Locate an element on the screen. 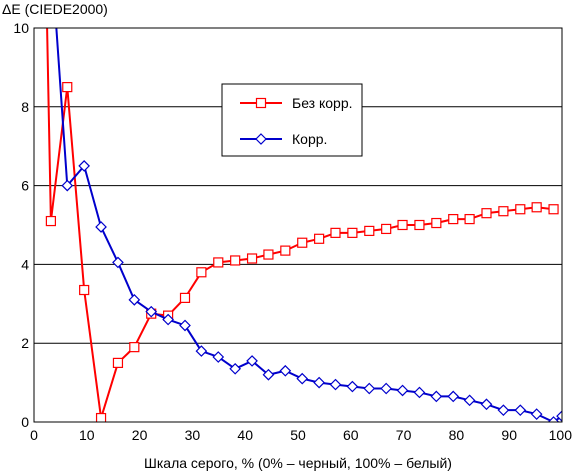 The image size is (574, 472). x-axis-ticks: 0 10 20 30 40 50 60 70 80 90 100 is located at coordinates (301, 435).